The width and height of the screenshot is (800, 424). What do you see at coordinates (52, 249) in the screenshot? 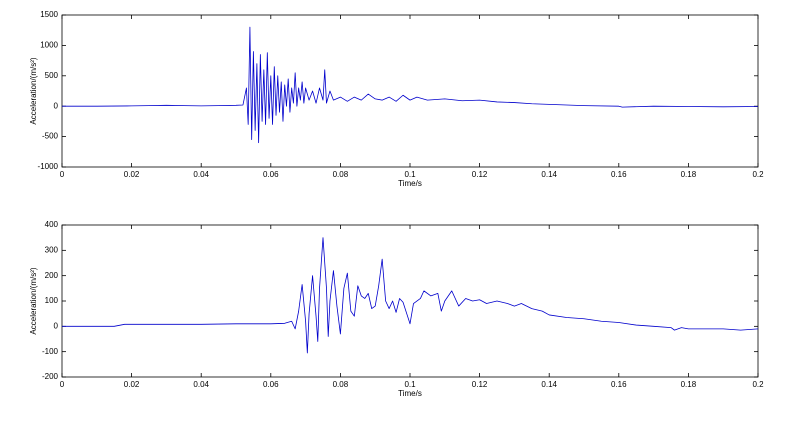
I see `y-tick-label: 300` at bounding box center [52, 249].